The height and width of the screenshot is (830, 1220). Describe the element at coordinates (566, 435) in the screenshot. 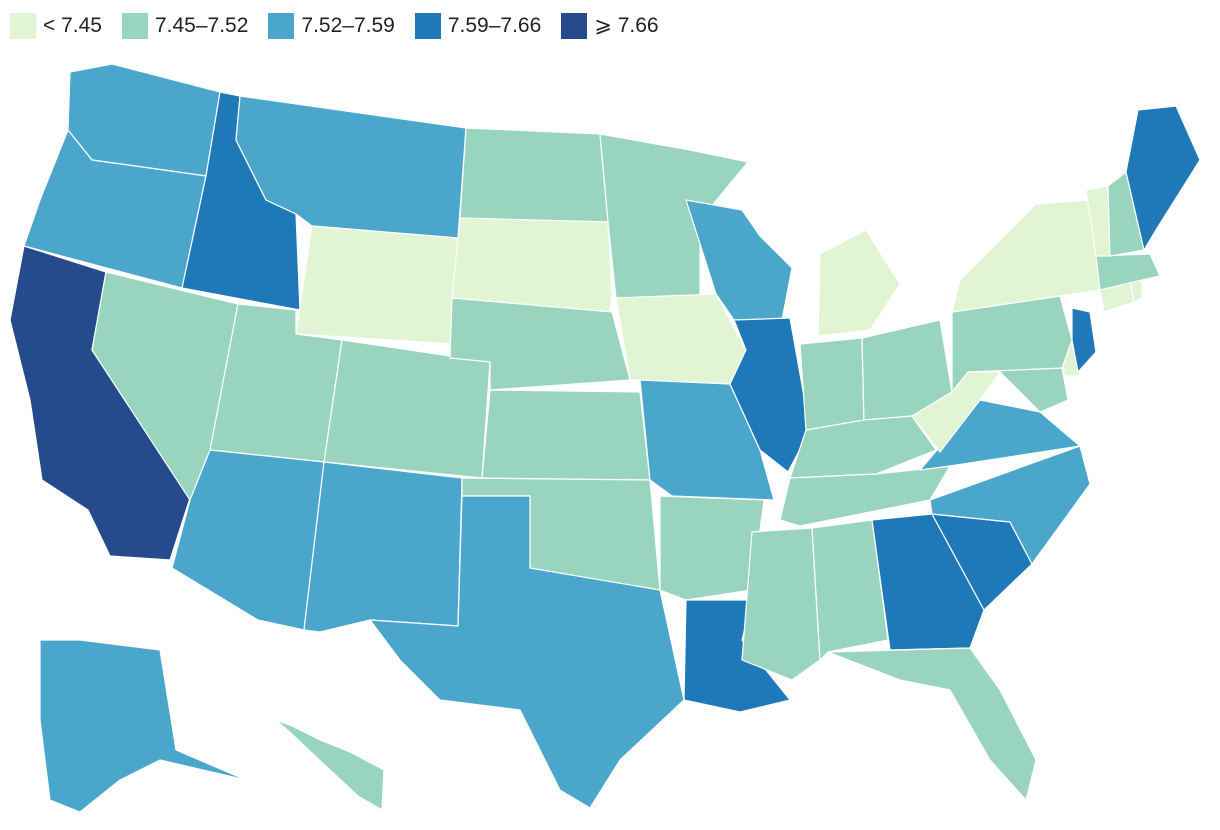

I see `state-ks` at that location.